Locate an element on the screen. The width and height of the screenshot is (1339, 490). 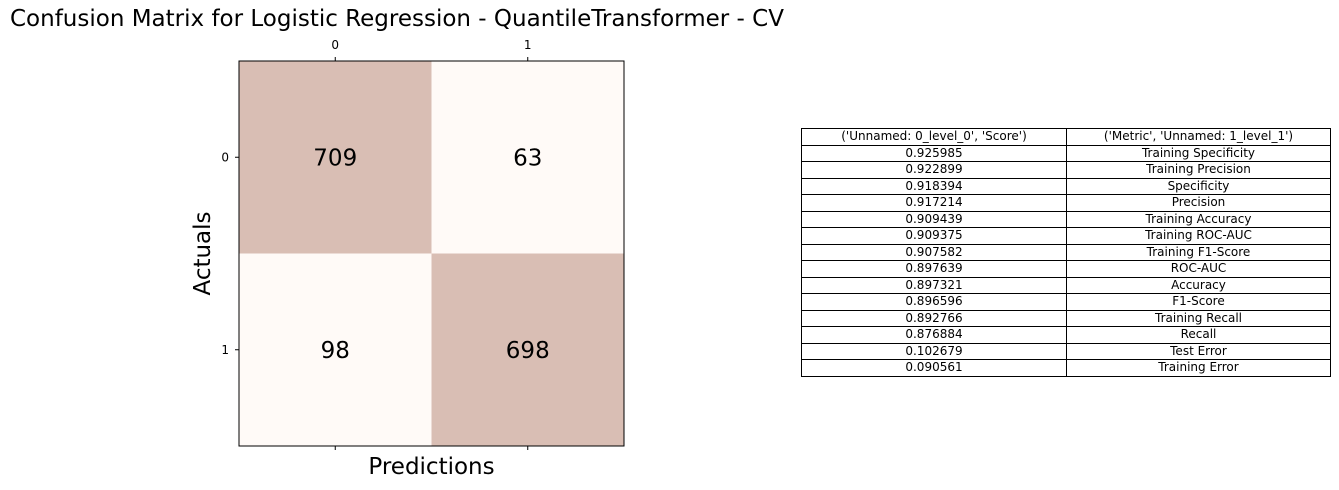
table-header-score: ('Unnamed: 0_level_0', 'Score') is located at coordinates (934, 137).